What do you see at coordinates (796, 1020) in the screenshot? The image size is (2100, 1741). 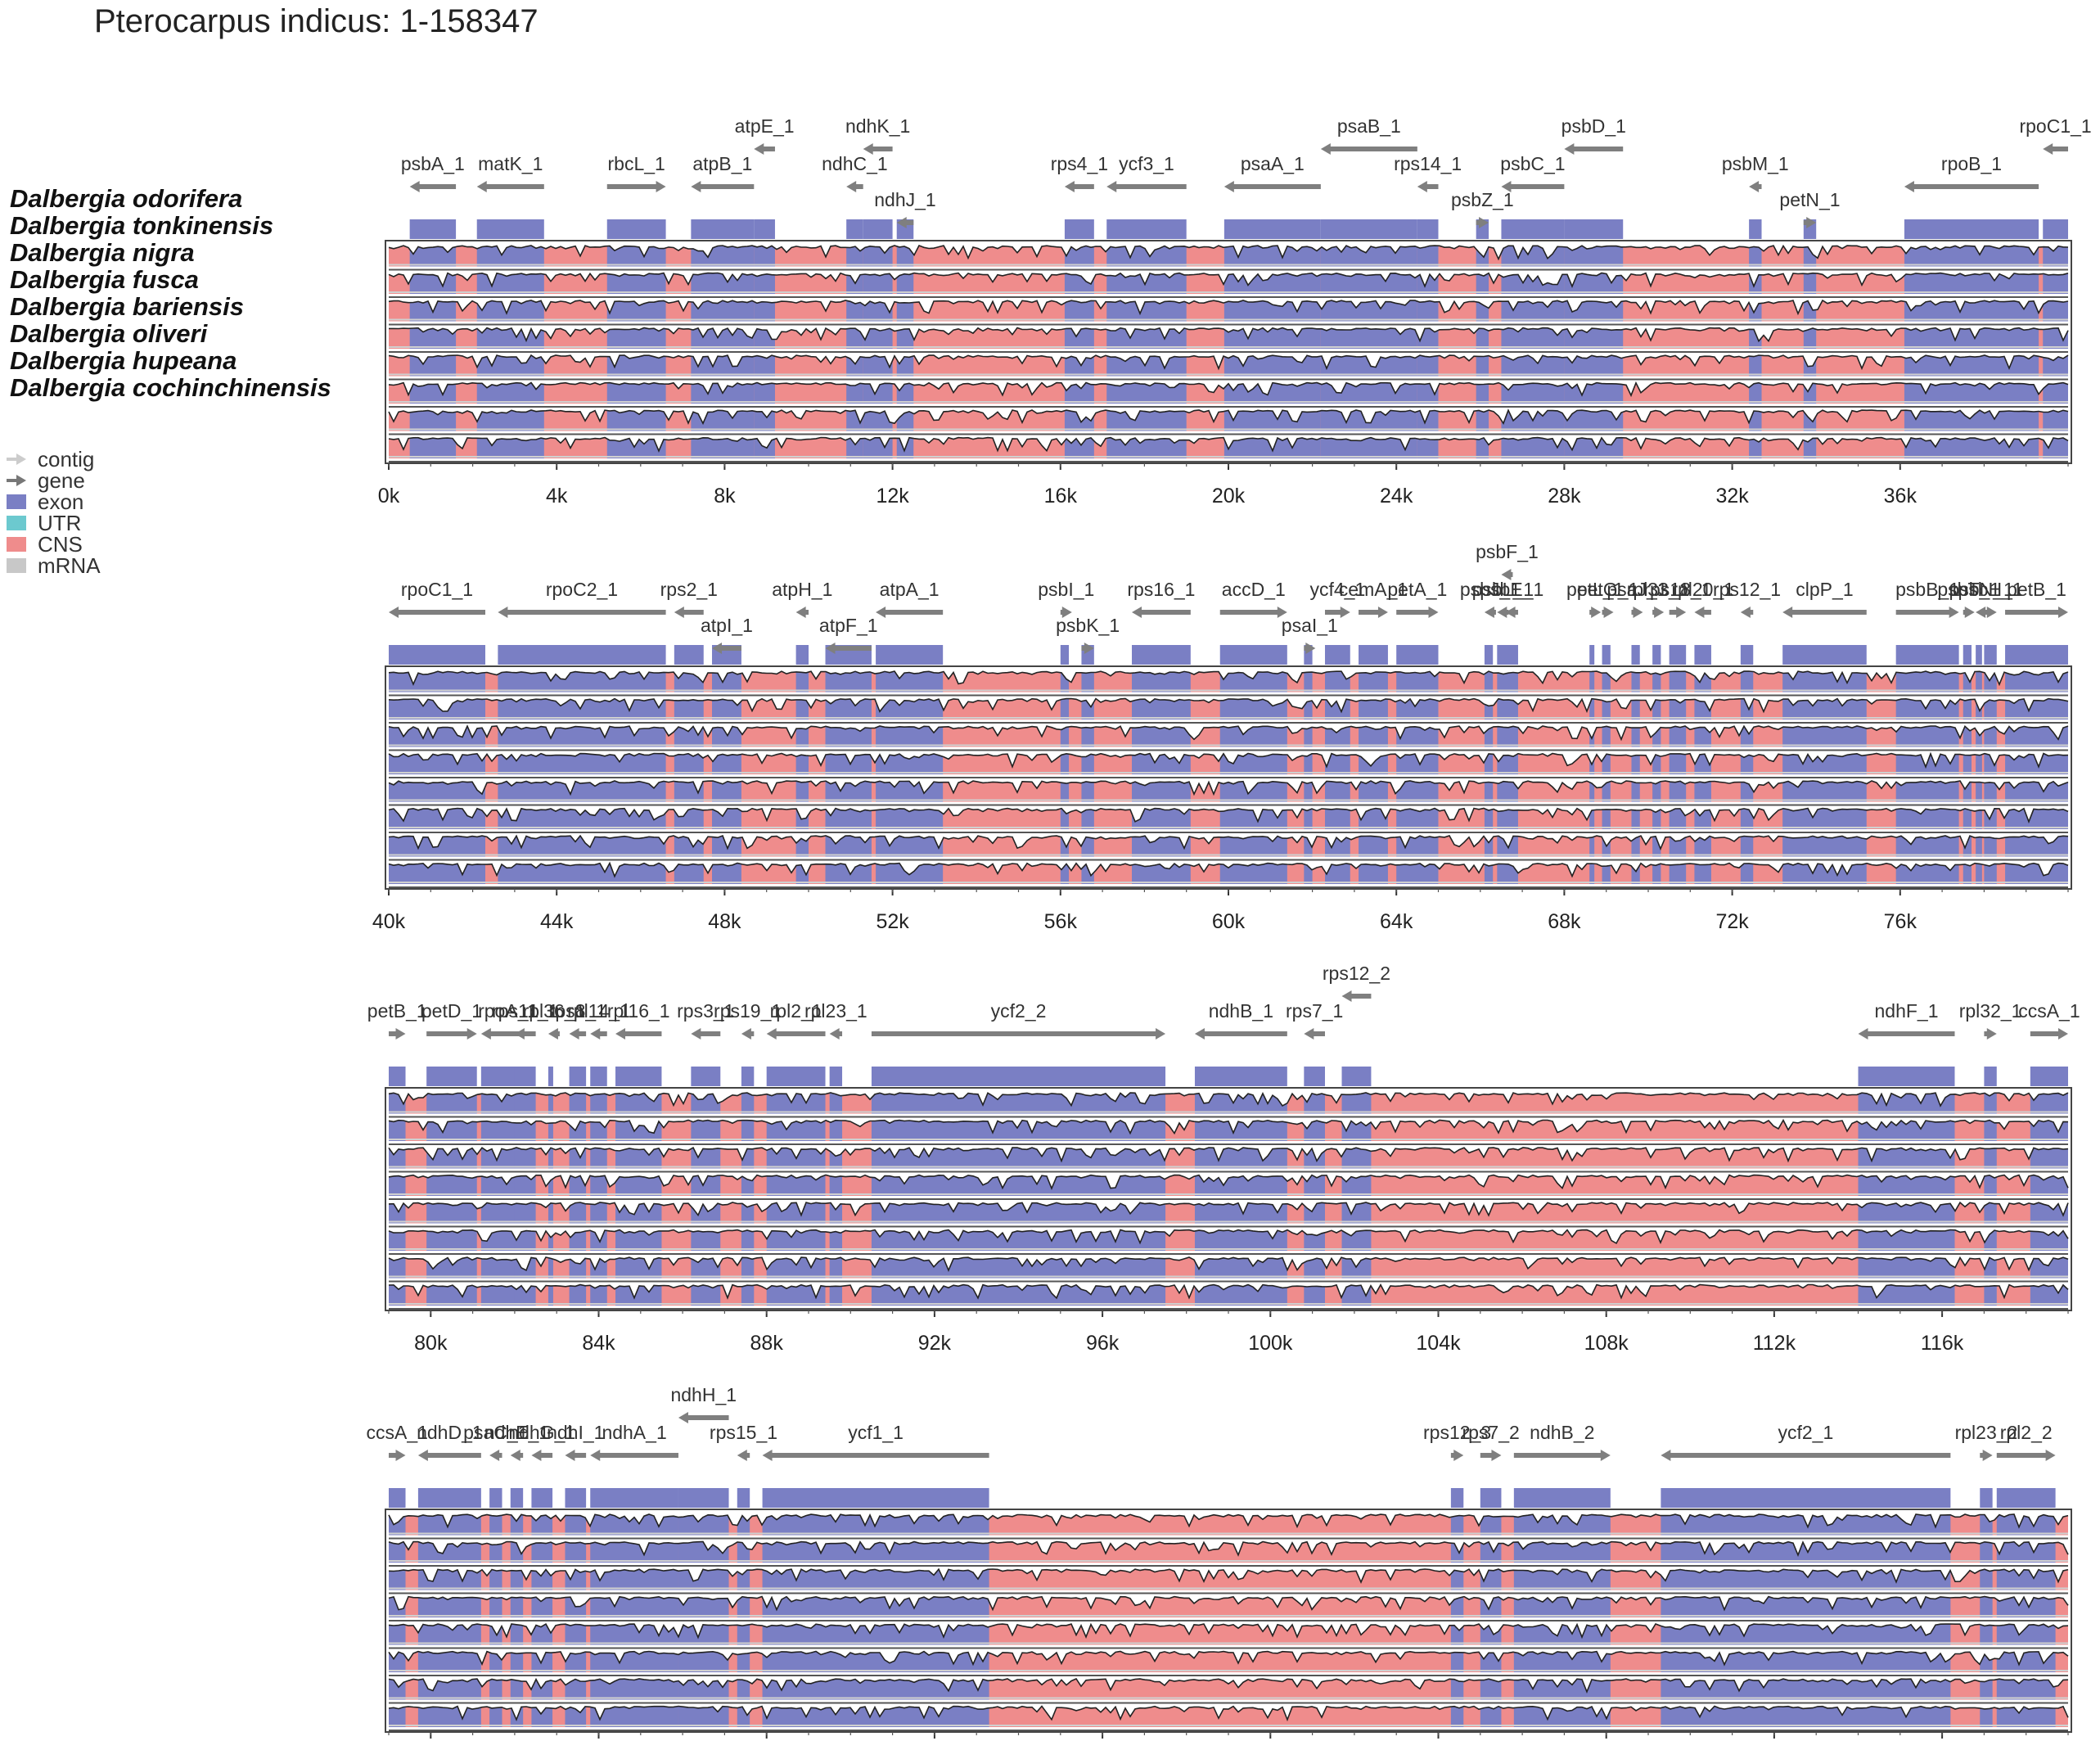 I see `gene-rpl2_1: rpl2_1` at bounding box center [796, 1020].